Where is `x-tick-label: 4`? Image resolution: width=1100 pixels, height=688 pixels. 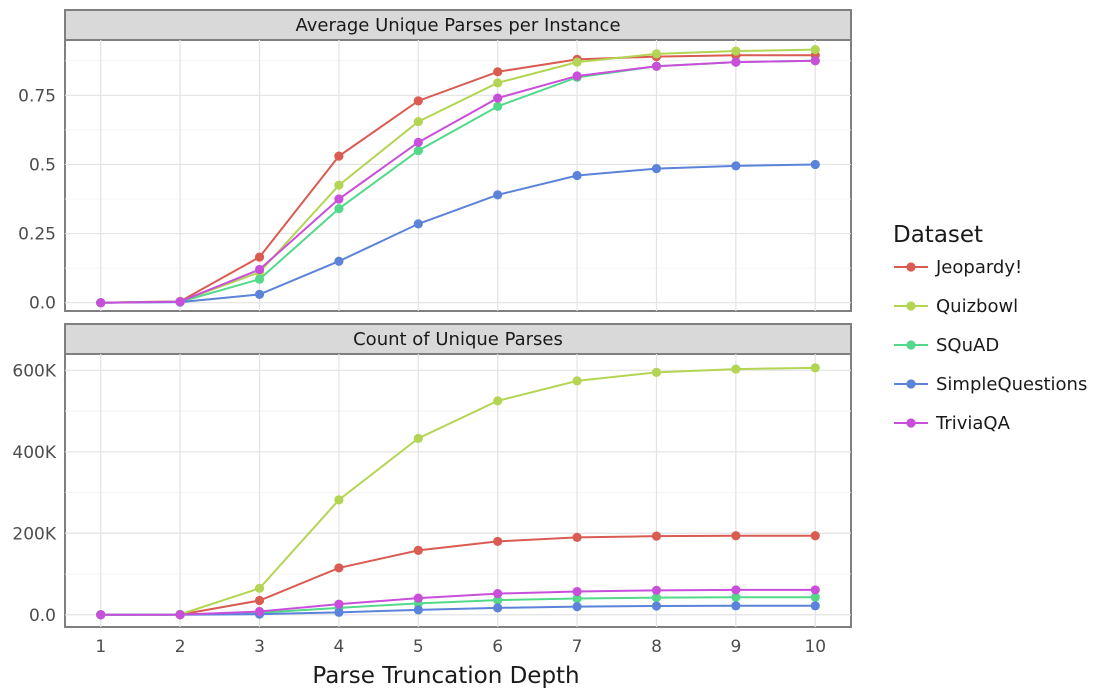 x-tick-label: 4 is located at coordinates (338, 647).